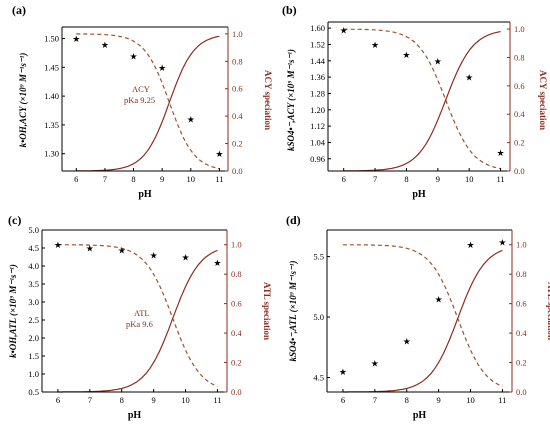  I want to click on y-axis-label: k•OH,ACY (×10⁹ M⁻¹s⁻¹), so click(23, 100).